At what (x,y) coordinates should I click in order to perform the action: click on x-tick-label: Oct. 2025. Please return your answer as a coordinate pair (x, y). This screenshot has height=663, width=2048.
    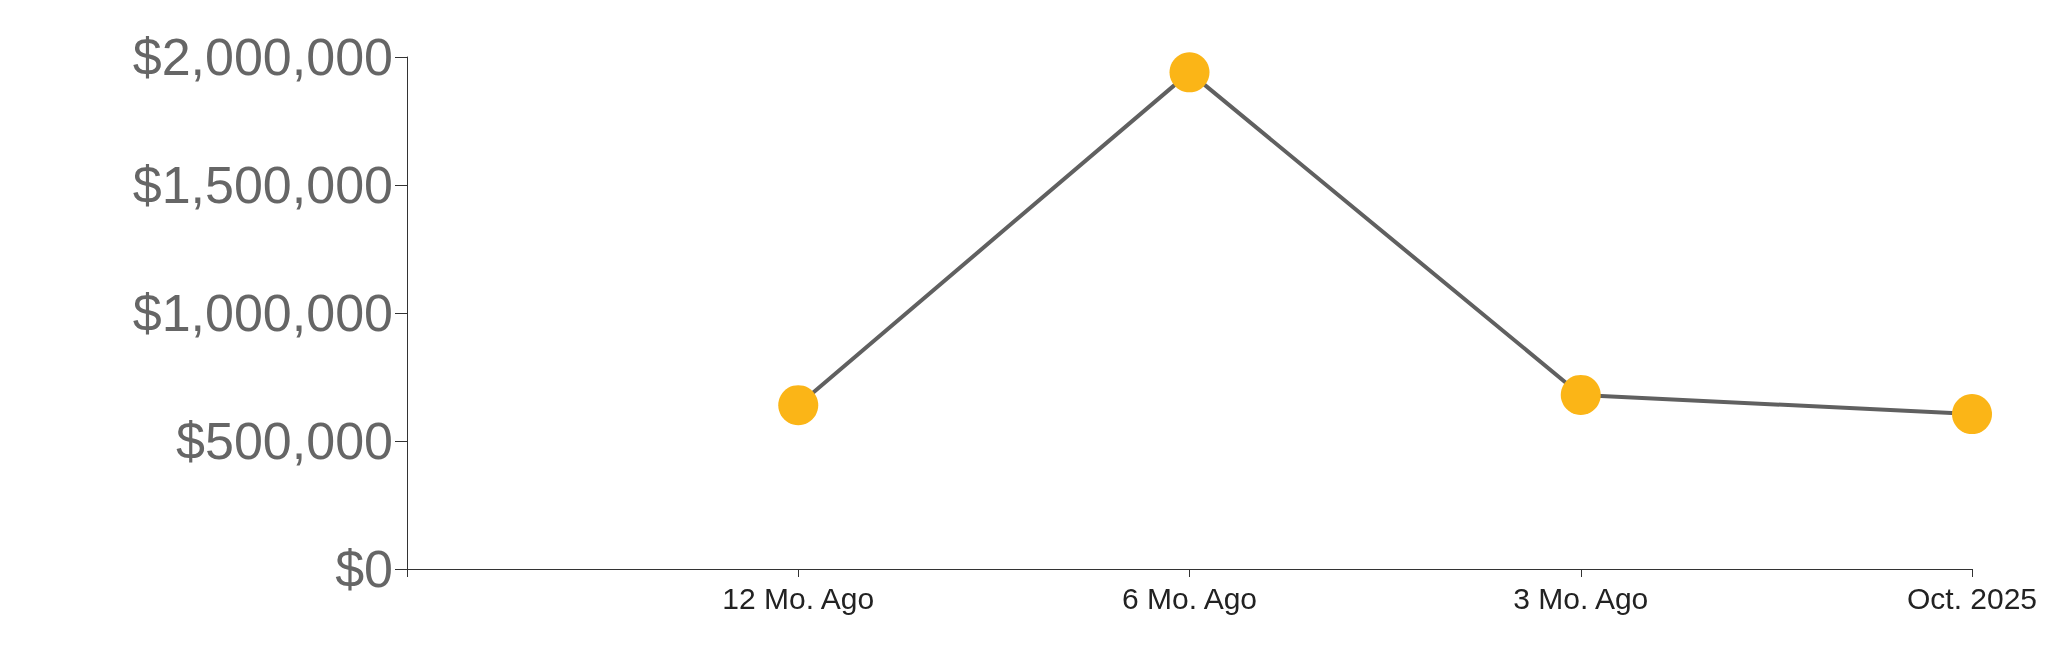
    Looking at the image, I should click on (1972, 598).